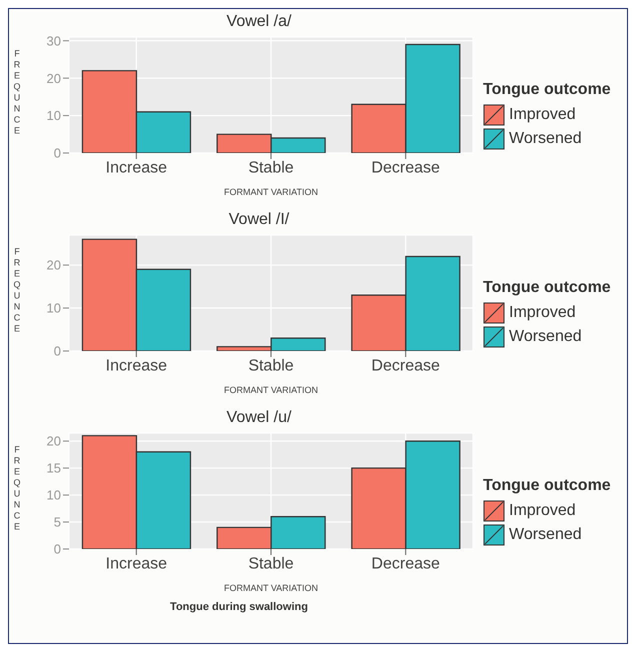 The image size is (635, 651). Describe the element at coordinates (259, 418) in the screenshot. I see `chart-title: Vowel /u/` at that location.